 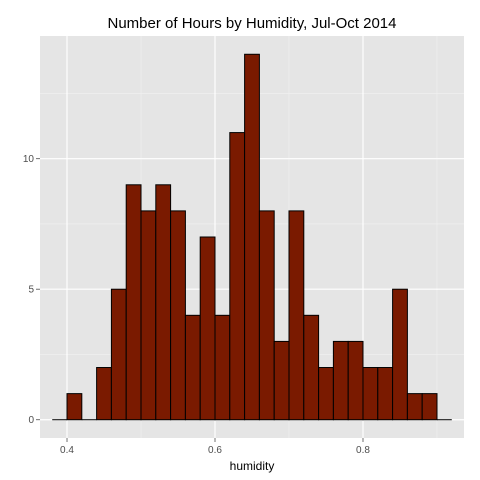 I want to click on x-tick-label: 0.4, so click(x=67, y=450).